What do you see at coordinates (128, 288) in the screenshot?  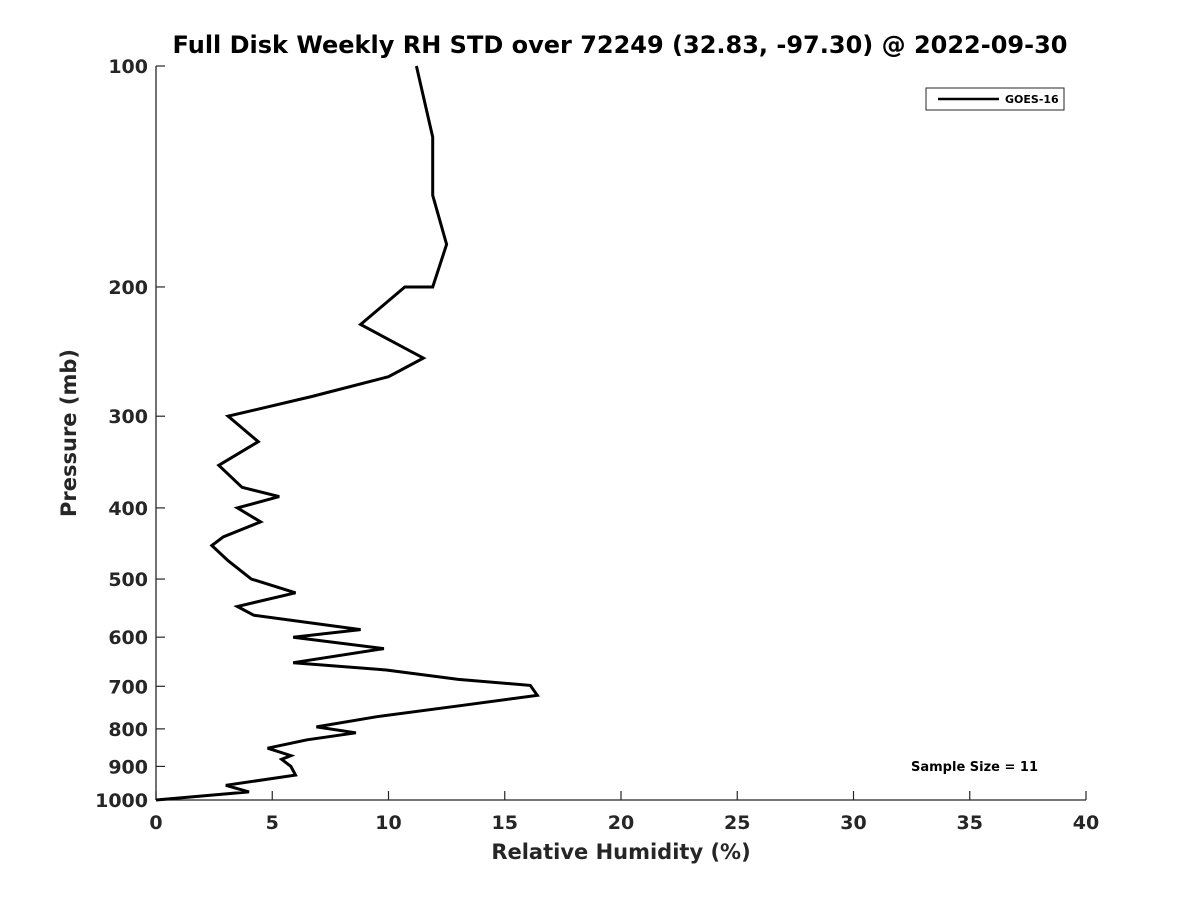 I see `y-tick-label: 200` at bounding box center [128, 288].